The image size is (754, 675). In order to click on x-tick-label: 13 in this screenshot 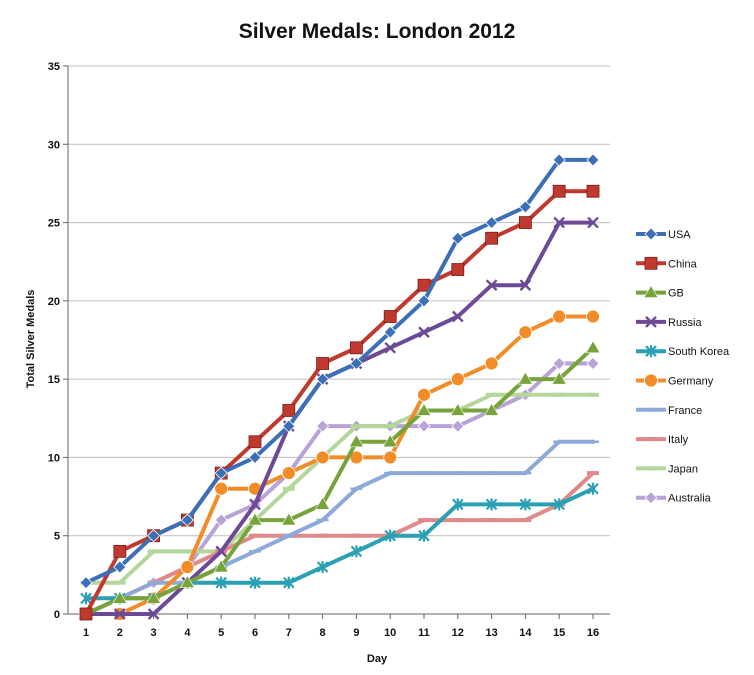, I will do `click(491, 633)`.